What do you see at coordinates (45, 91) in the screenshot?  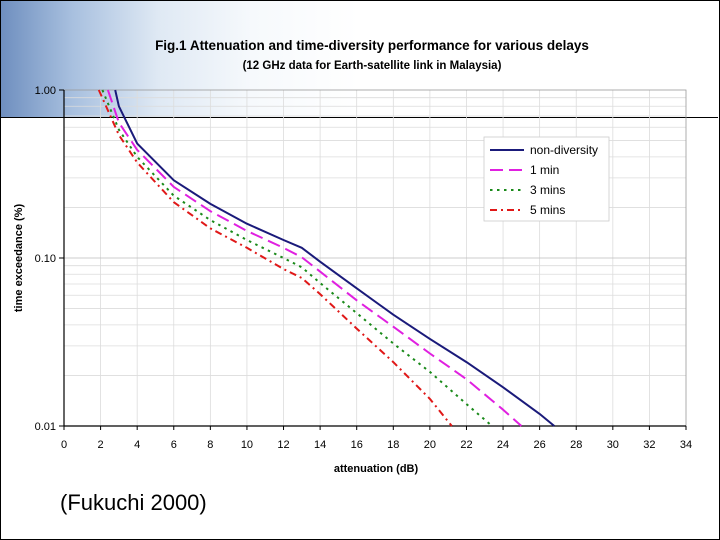 I see `y-tick-label: 1.00` at bounding box center [45, 91].